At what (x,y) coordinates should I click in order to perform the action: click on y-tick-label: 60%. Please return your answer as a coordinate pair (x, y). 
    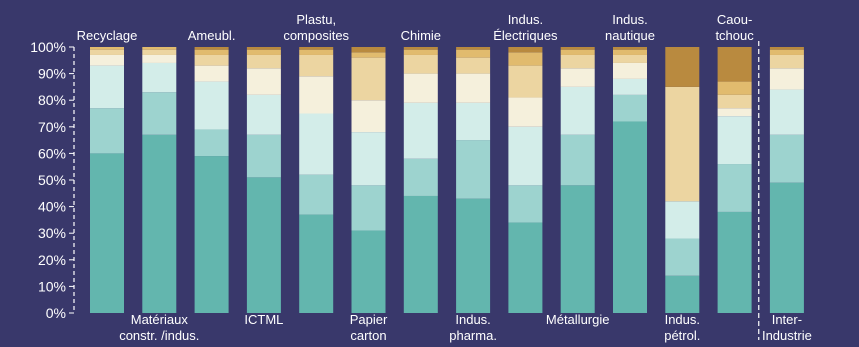
    Looking at the image, I should click on (52, 153).